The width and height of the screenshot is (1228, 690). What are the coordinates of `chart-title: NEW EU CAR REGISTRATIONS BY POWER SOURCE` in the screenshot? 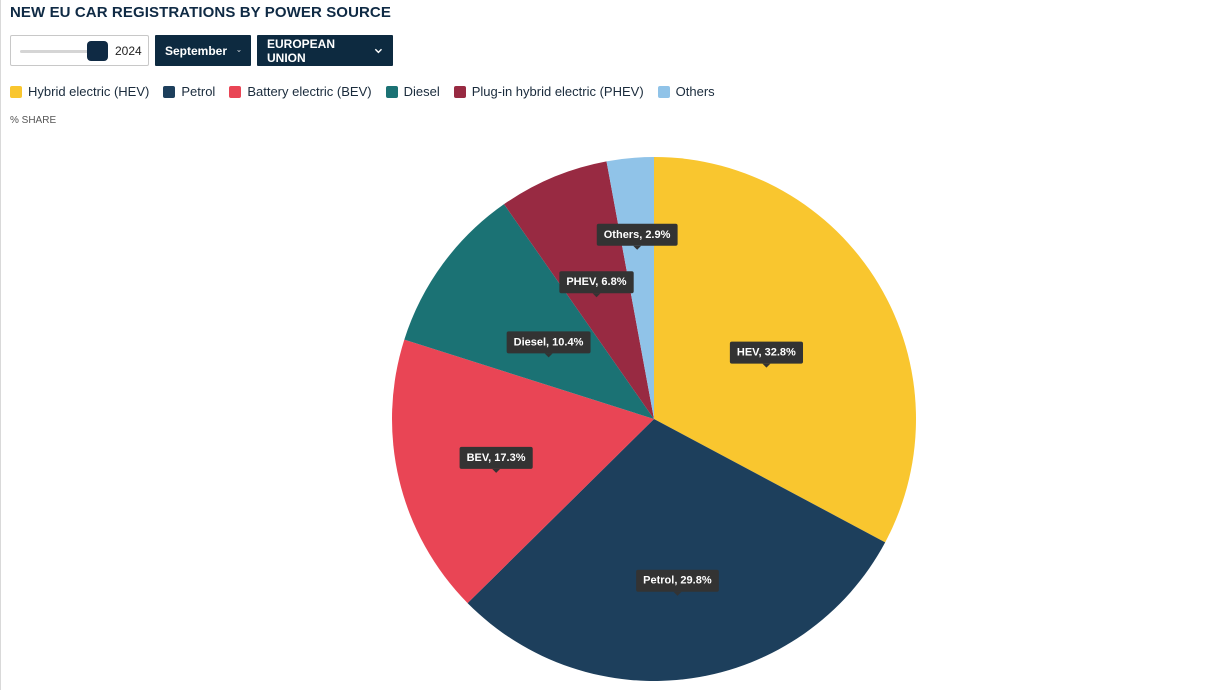 It's located at (200, 12).